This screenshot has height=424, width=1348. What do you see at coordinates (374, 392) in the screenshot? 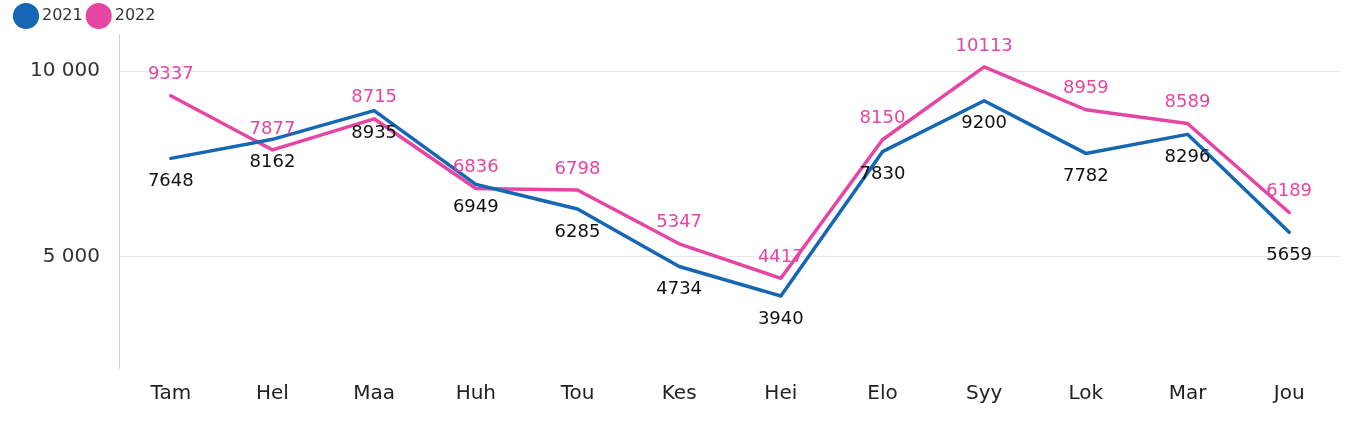
I see `x-tick-label: Maa` at bounding box center [374, 392].